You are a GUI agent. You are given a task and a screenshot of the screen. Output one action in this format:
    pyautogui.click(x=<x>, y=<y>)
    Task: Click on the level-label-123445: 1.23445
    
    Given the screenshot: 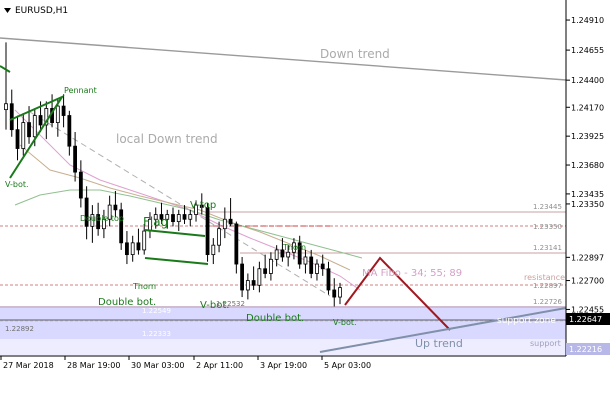 What is the action you would take?
    pyautogui.click(x=547, y=207)
    